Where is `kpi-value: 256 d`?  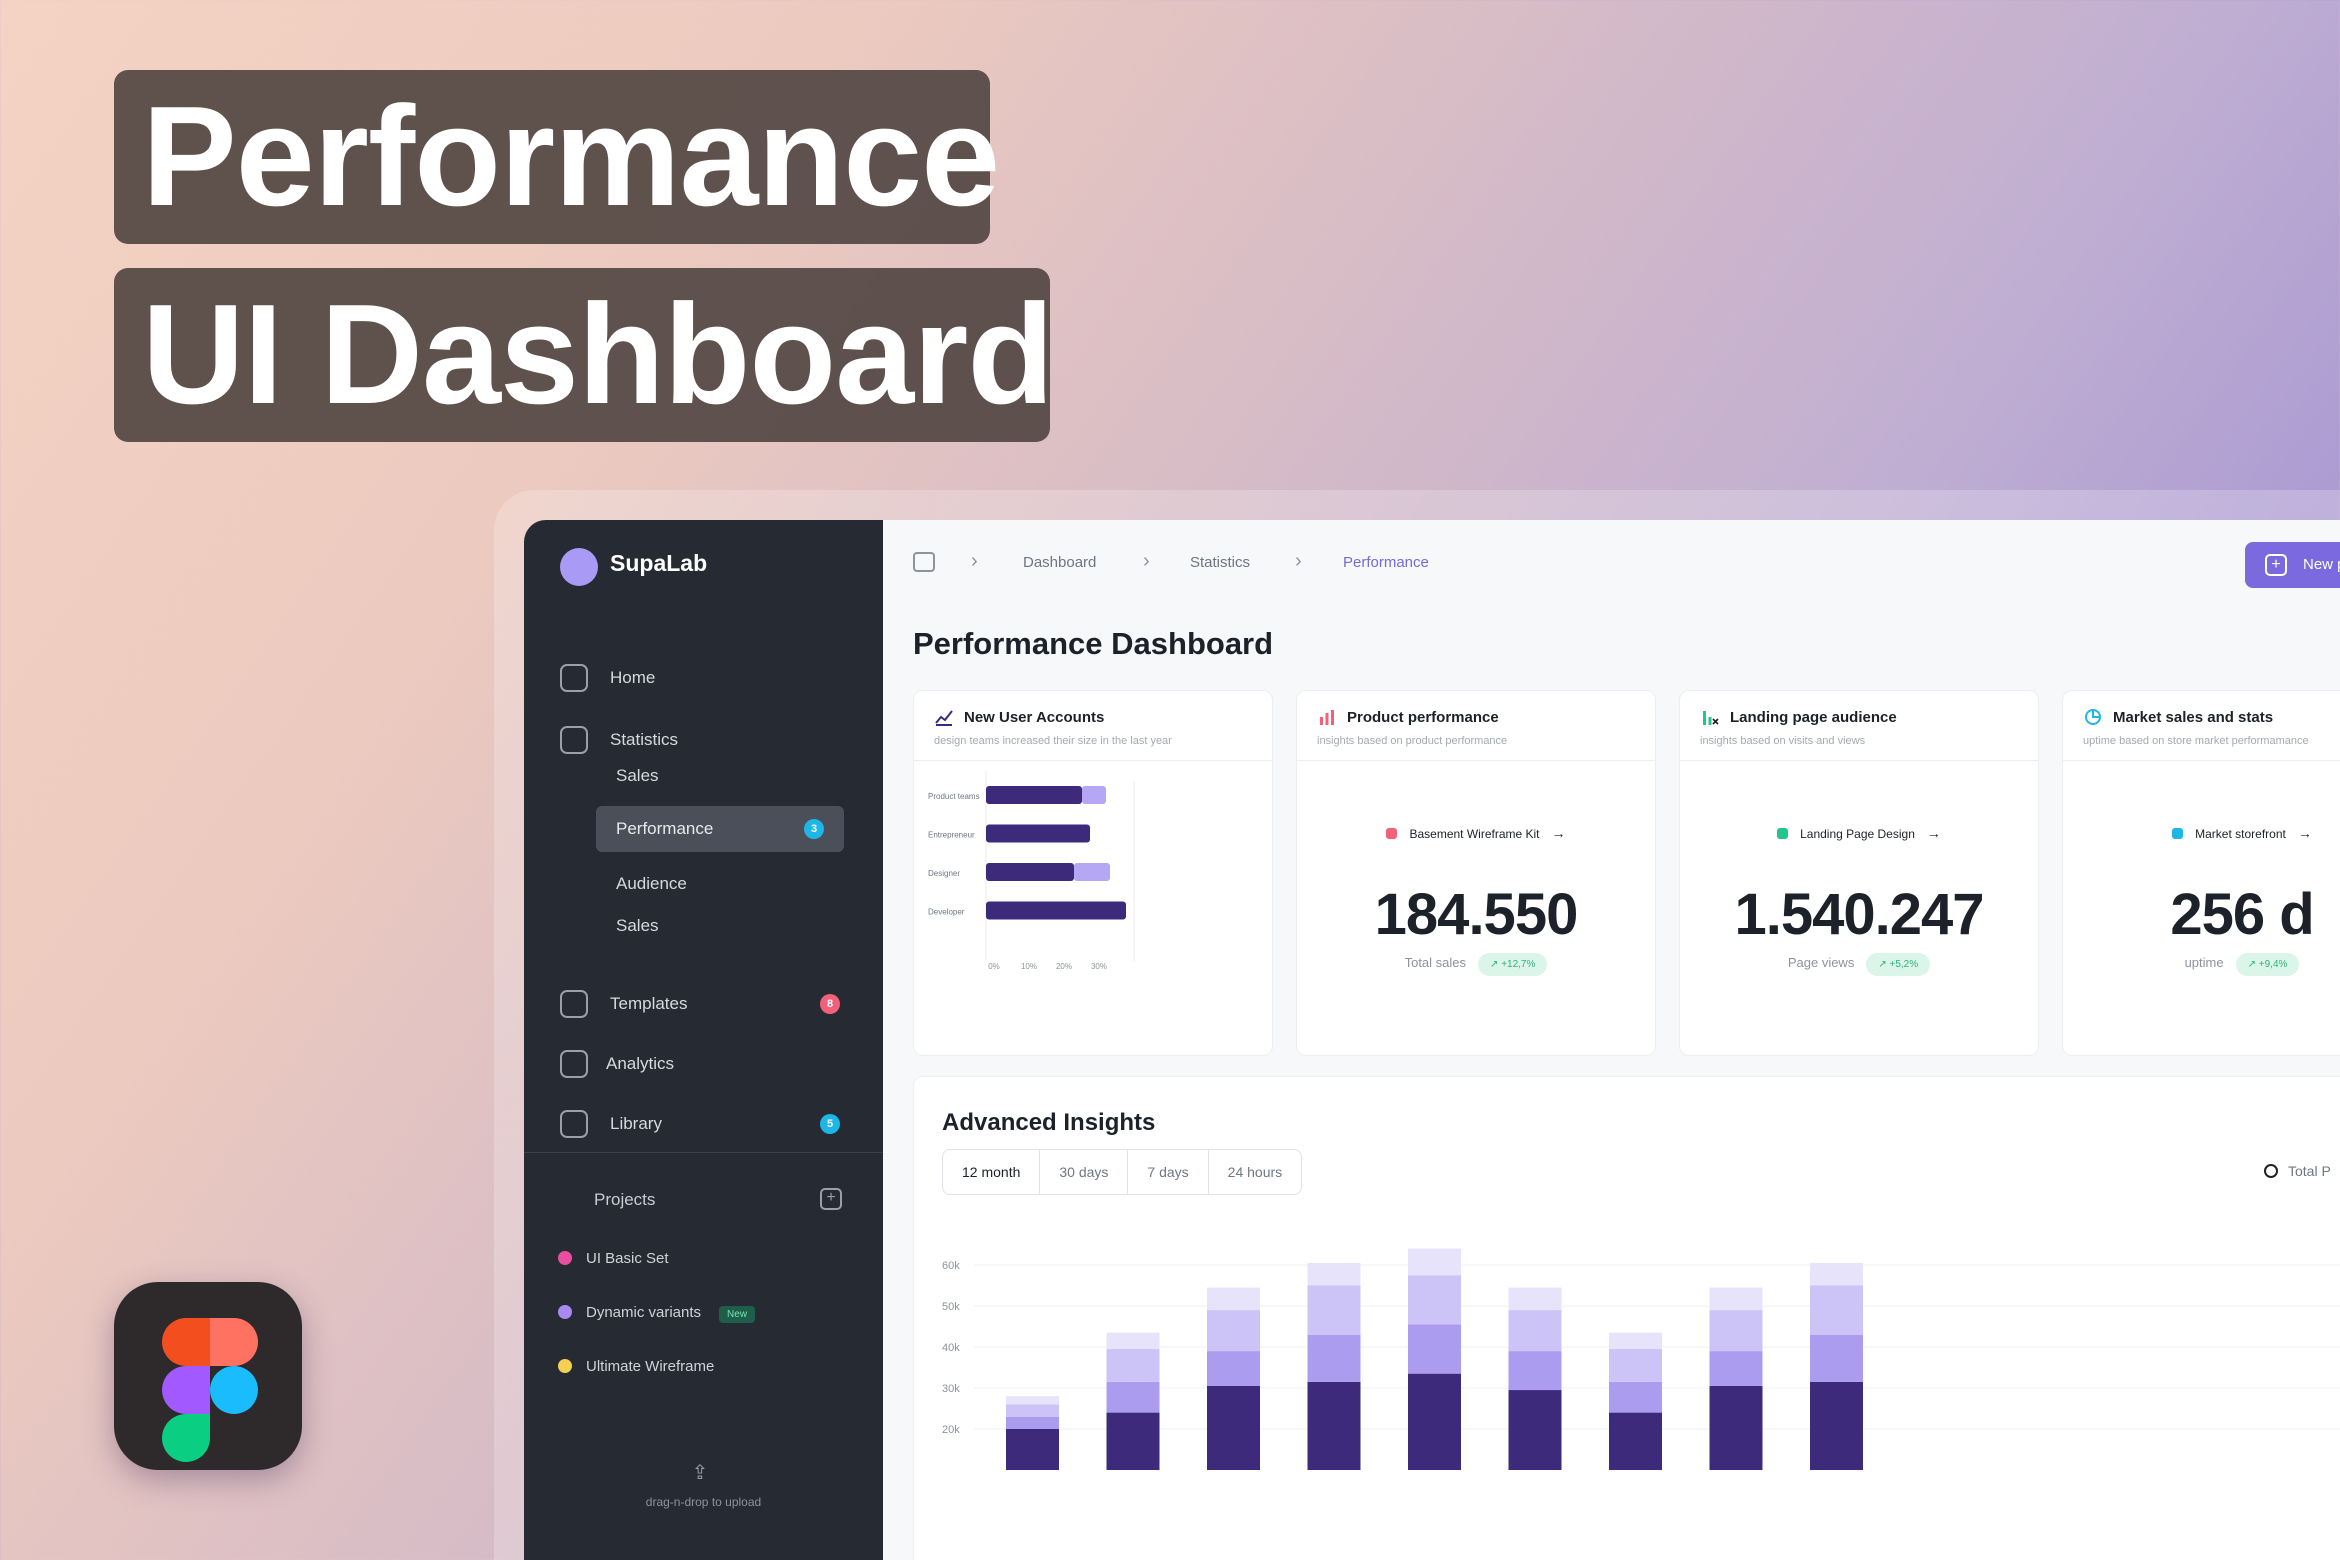
kpi-value: 256 d is located at coordinates (2242, 914).